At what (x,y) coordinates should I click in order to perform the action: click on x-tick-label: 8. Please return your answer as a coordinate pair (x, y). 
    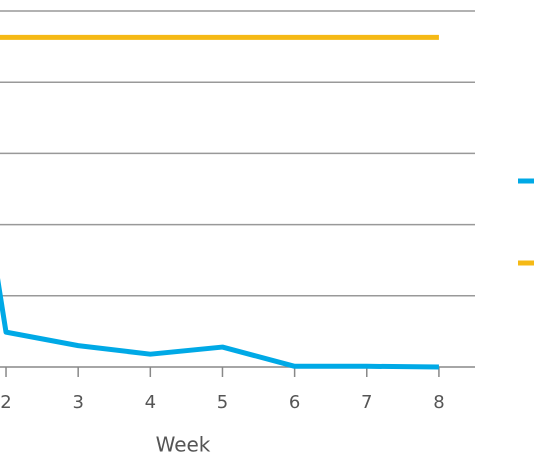
    Looking at the image, I should click on (438, 402).